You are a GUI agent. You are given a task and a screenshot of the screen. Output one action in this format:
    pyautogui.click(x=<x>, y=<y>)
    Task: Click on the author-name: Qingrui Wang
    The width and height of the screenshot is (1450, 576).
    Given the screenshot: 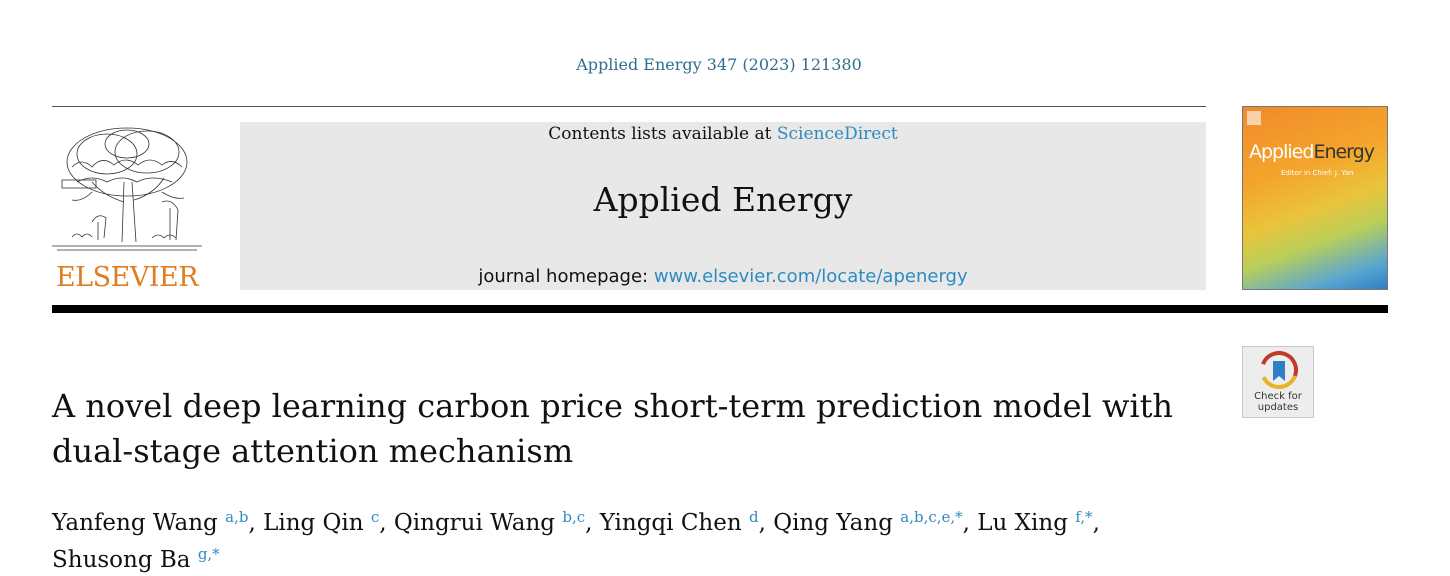 What is the action you would take?
    pyautogui.click(x=474, y=523)
    